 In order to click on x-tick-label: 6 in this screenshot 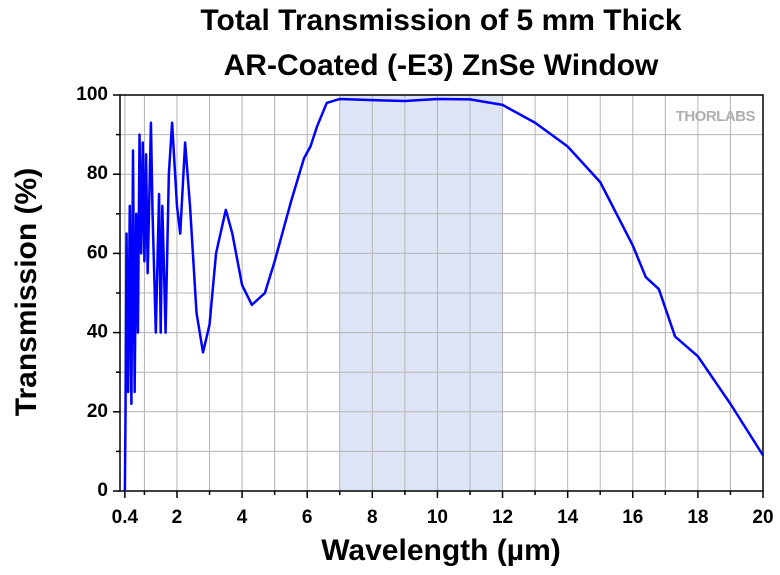, I will do `click(307, 517)`.